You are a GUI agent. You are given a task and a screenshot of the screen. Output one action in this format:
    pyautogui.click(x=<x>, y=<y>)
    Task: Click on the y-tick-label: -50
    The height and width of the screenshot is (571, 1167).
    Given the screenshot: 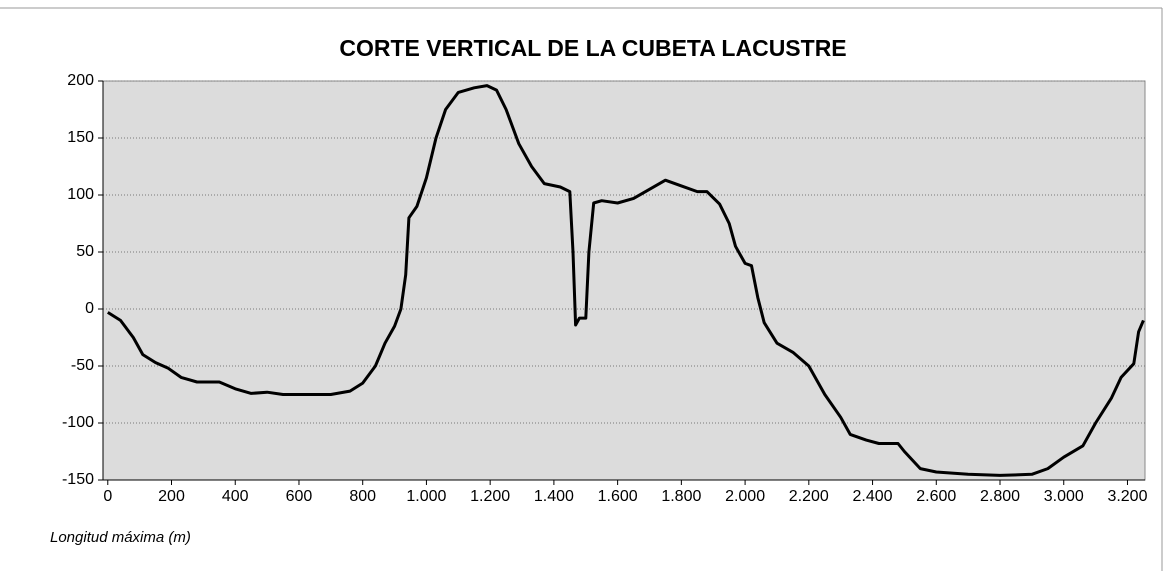 What is the action you would take?
    pyautogui.click(x=82, y=365)
    